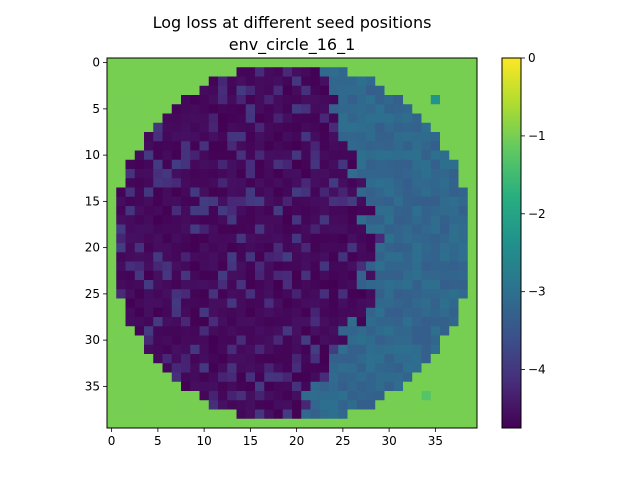 This screenshot has height=480, width=640. I want to click on colorbar-tick-label: 0, so click(532, 58).